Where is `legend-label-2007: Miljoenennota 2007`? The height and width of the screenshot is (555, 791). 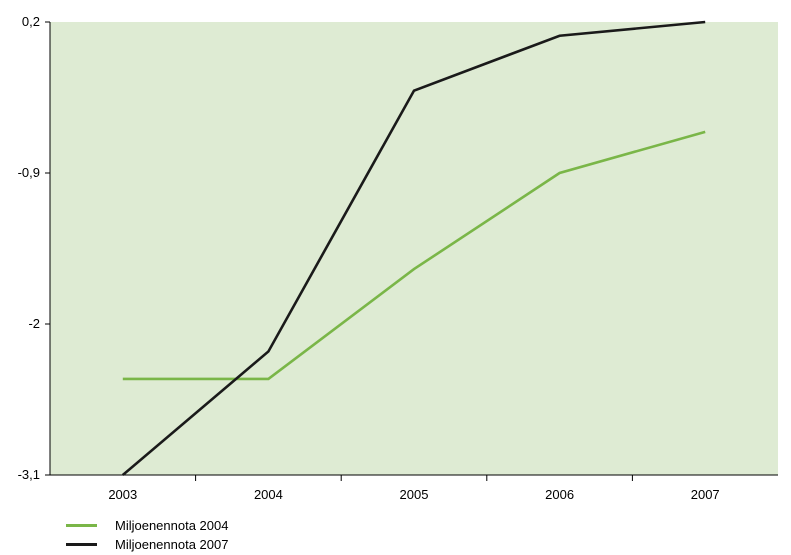
legend-label-2007: Miljoenennota 2007 is located at coordinates (172, 544).